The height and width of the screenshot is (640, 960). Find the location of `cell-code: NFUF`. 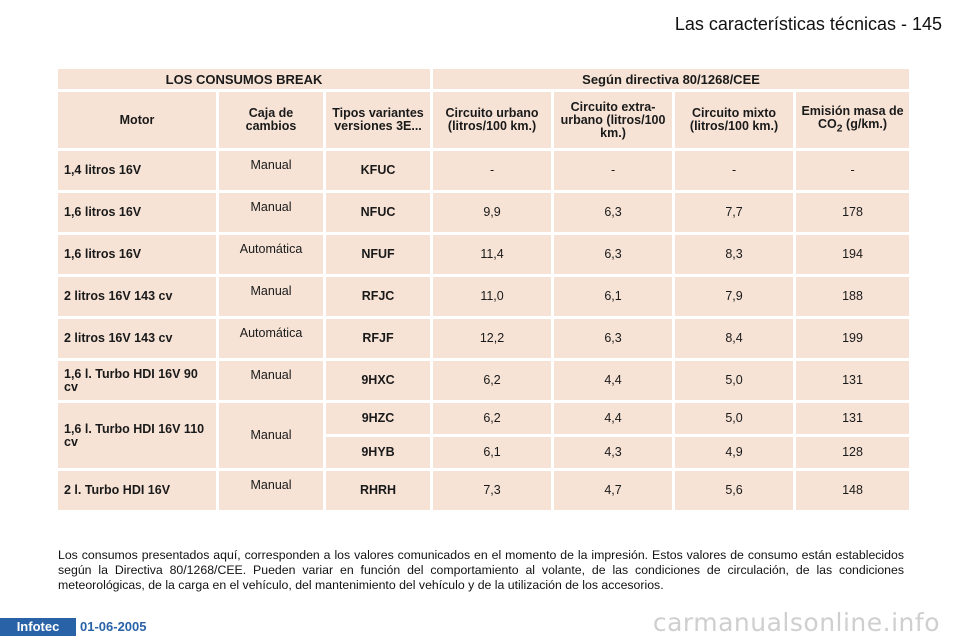

cell-code: NFUF is located at coordinates (378, 254).